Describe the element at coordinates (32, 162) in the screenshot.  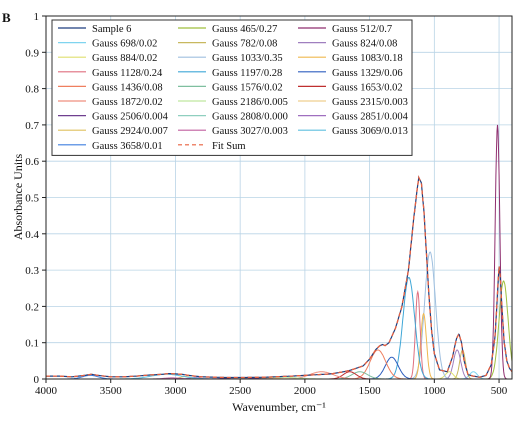
I see `y-tick-label: 0.6` at that location.